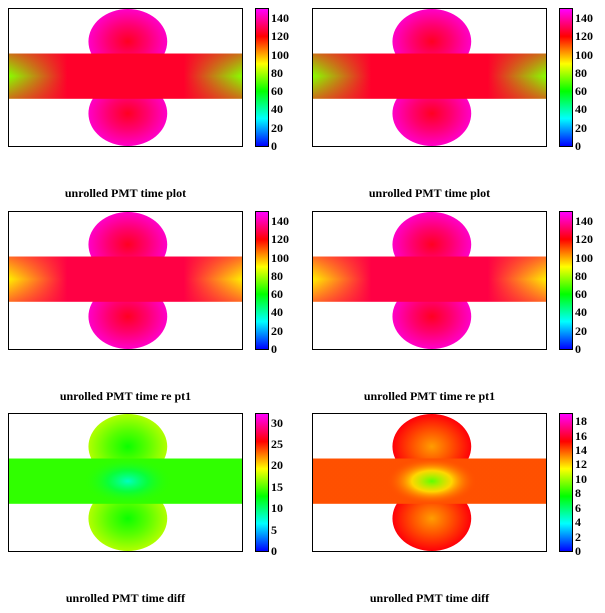 Image resolution: width=605 pixels, height=613 pixels. Describe the element at coordinates (578, 536) in the screenshot. I see `colorbar-tick-label: 2` at that location.